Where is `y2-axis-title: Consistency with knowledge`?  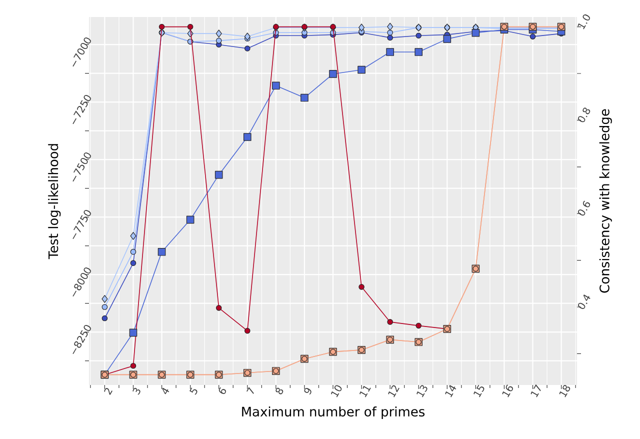 y2-axis-title: Consistency with knowledge is located at coordinates (605, 201).